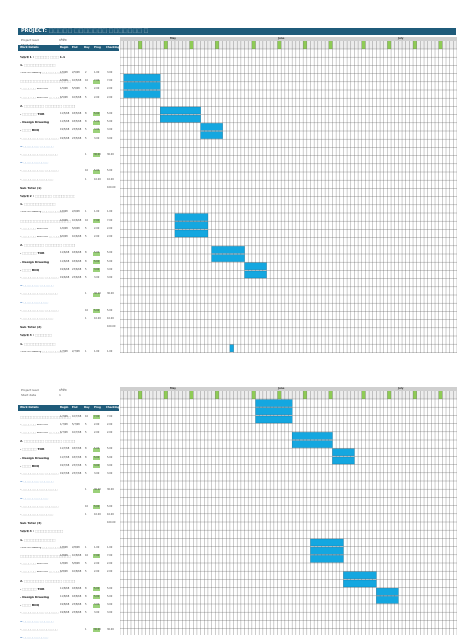 This screenshot has width=474, height=643. Describe the element at coordinates (35, 123) in the screenshot. I see `task-name: - Design Drawing` at that location.